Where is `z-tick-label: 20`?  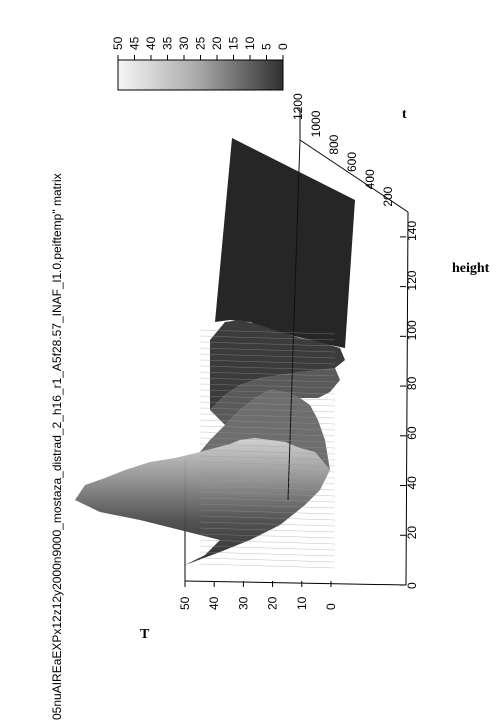 z-tick-label: 20 is located at coordinates (273, 603).